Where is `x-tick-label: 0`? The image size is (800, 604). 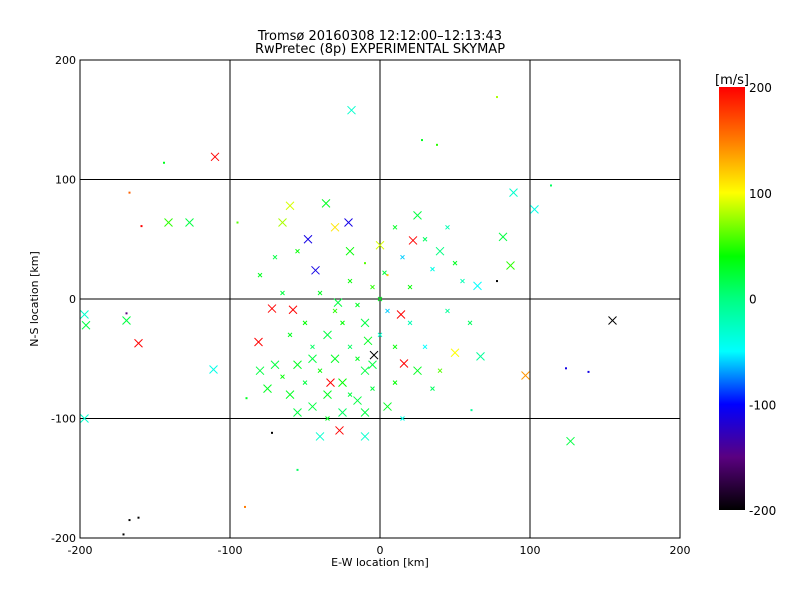
x-tick-label: 0 is located at coordinates (380, 550).